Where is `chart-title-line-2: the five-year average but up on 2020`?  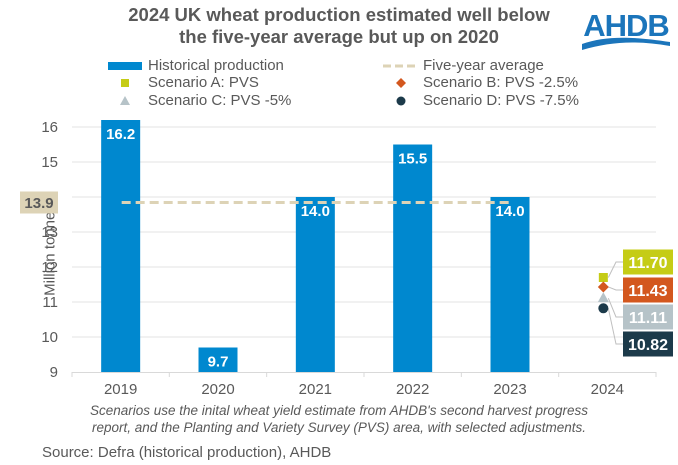 chart-title-line-2: the five-year average but up on 2020 is located at coordinates (339, 36).